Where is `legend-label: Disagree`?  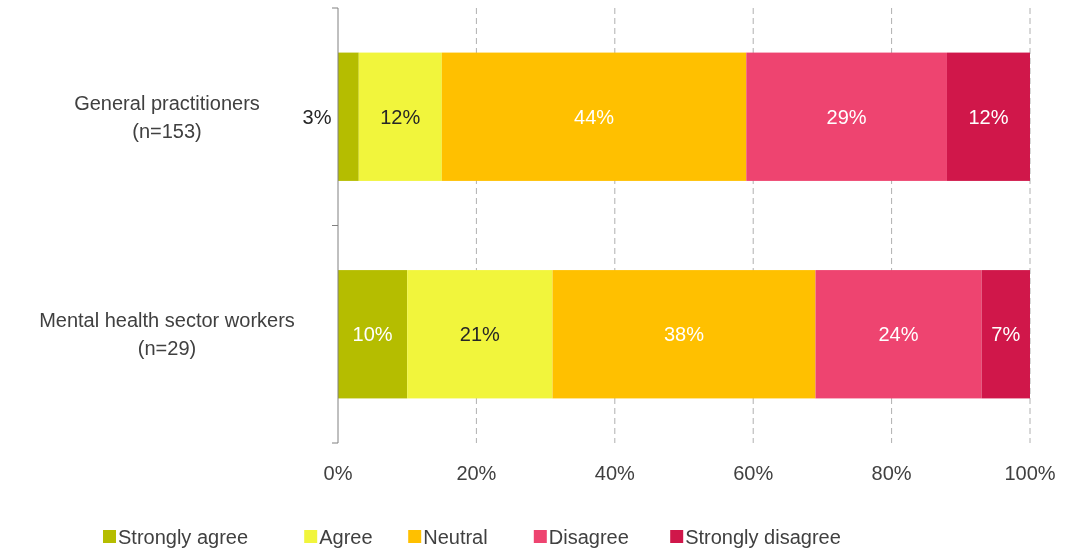
legend-label: Disagree is located at coordinates (588, 537).